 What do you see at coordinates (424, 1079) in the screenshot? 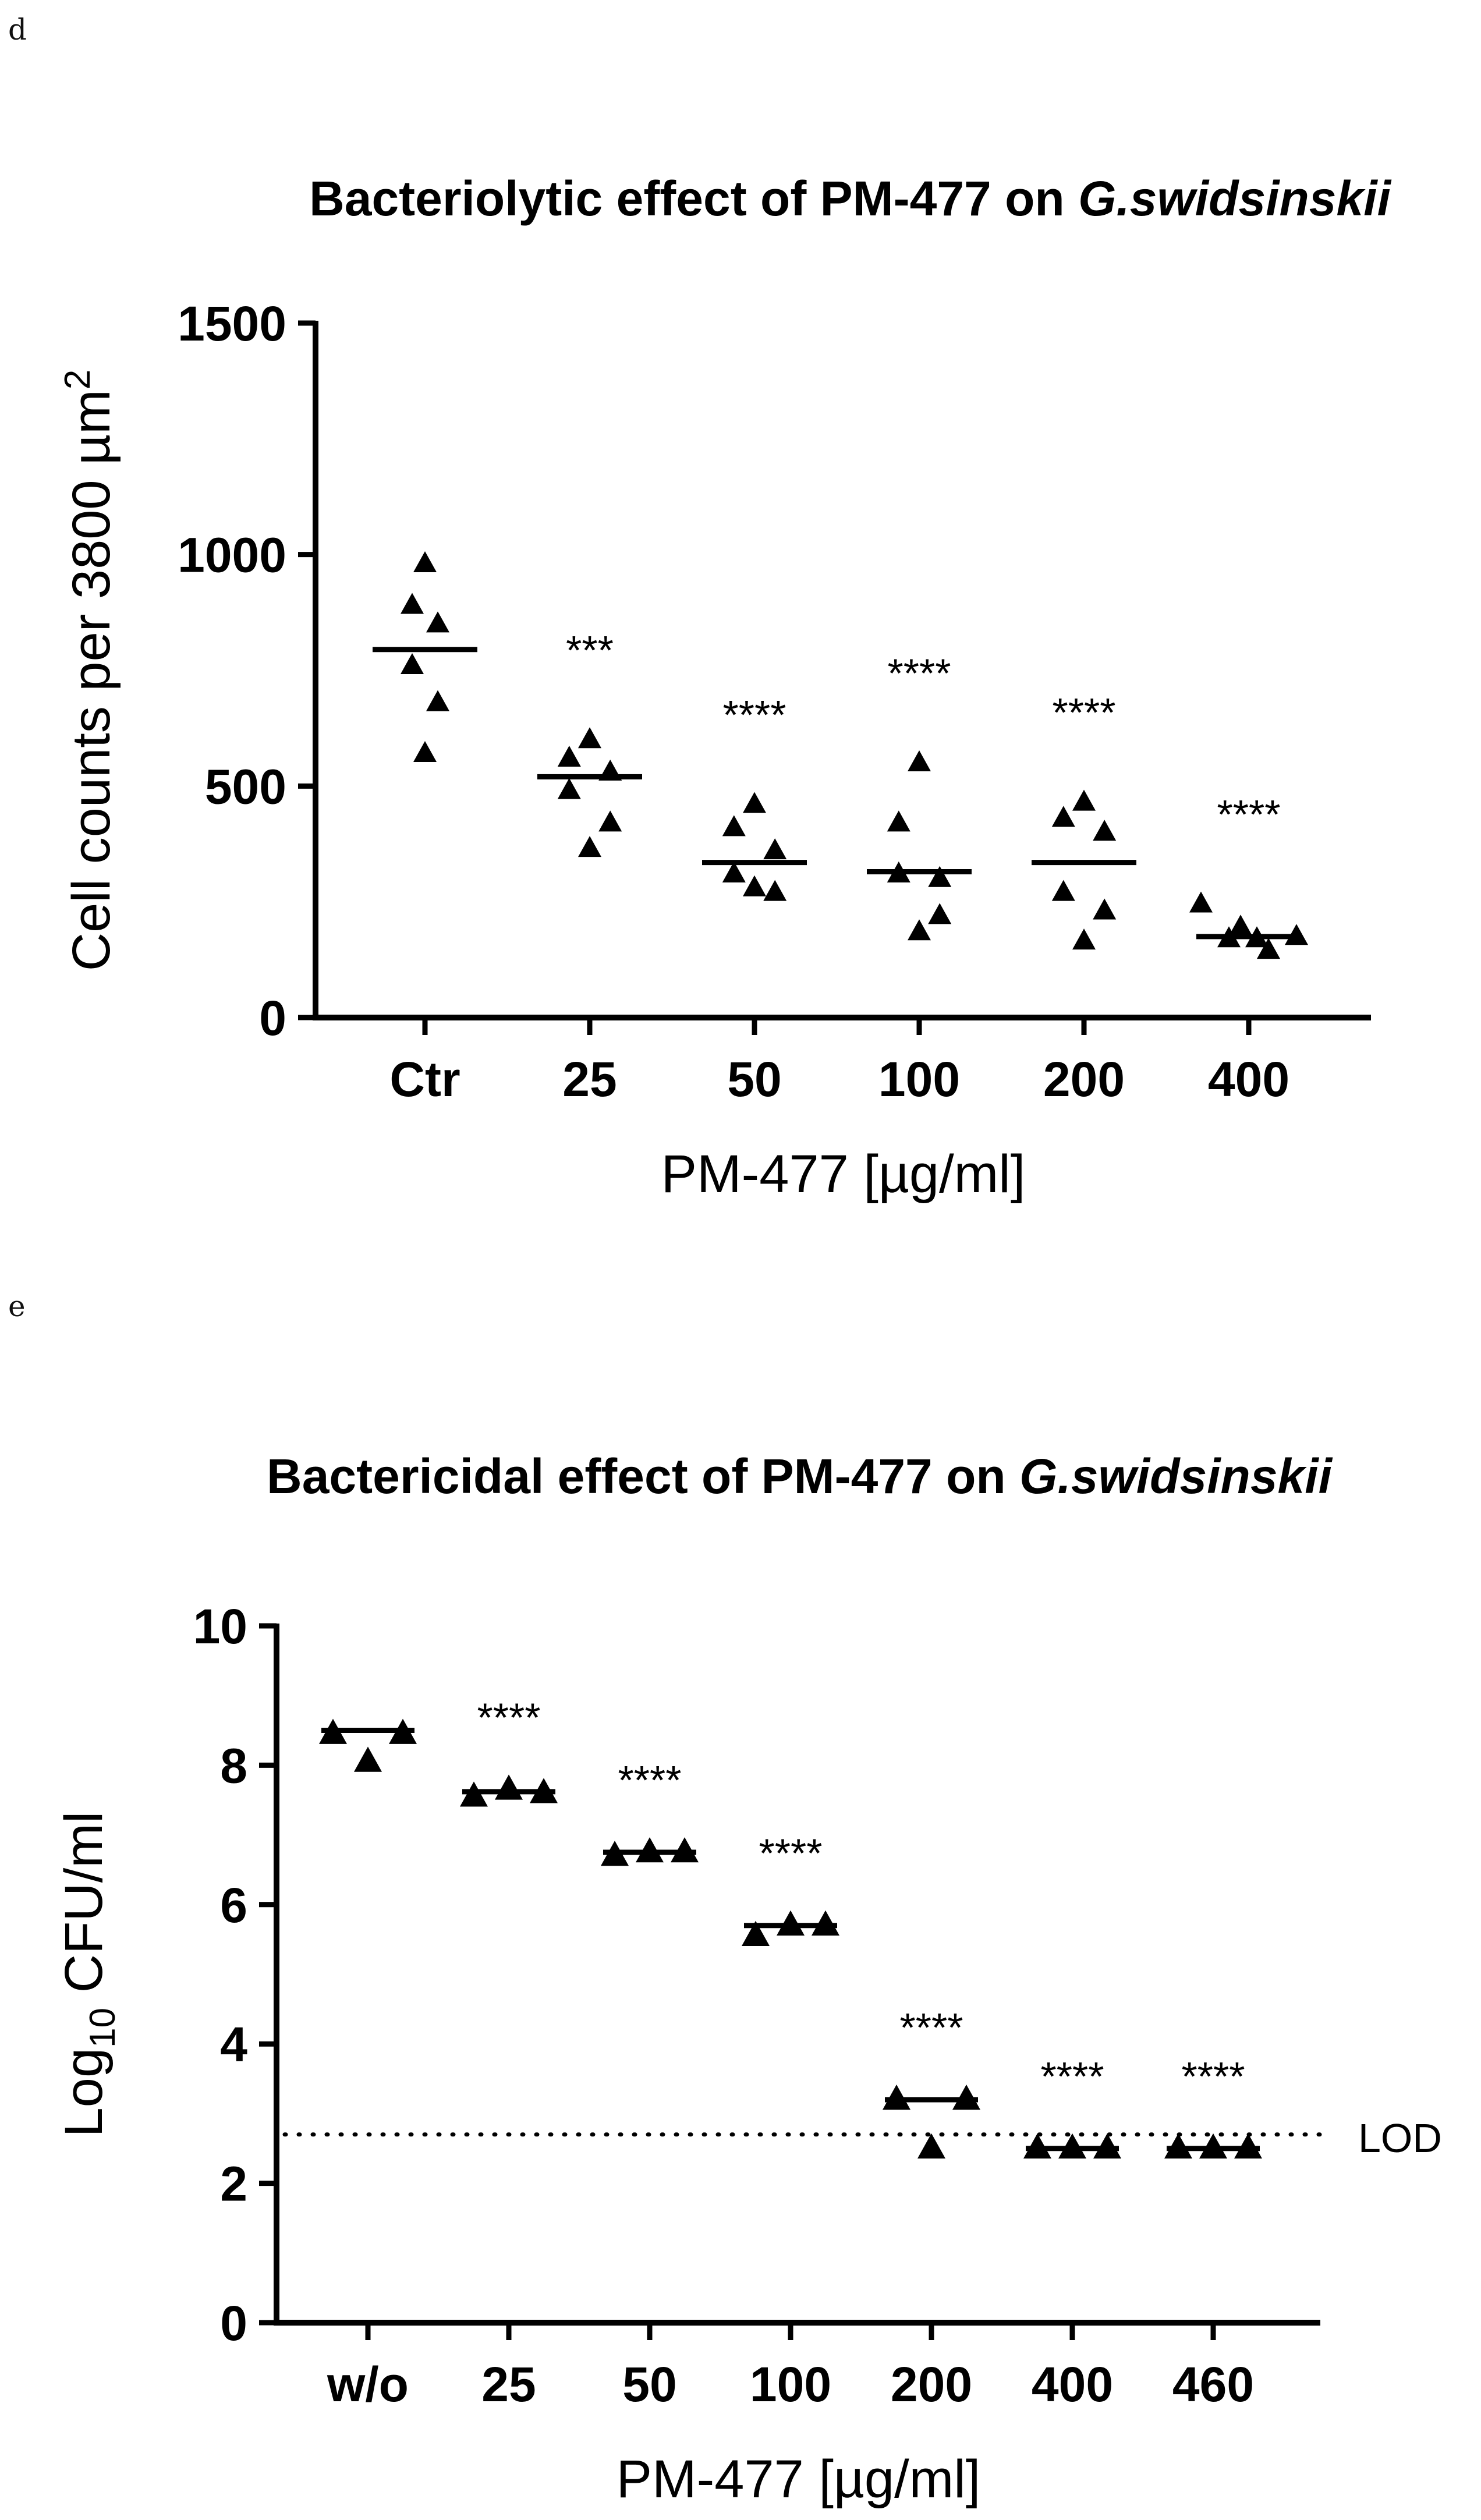
I see `x-tick-label: Ctr` at bounding box center [424, 1079].